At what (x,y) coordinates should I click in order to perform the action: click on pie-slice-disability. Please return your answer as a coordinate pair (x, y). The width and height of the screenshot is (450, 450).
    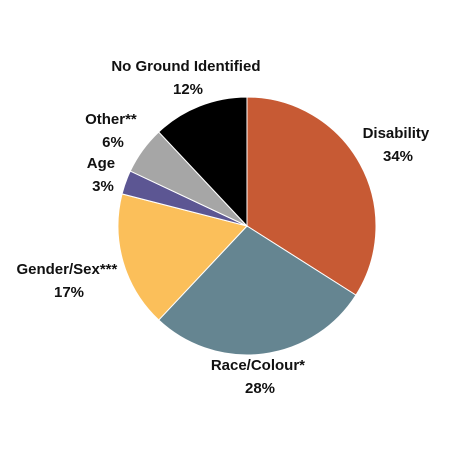
    Looking at the image, I should click on (311, 196).